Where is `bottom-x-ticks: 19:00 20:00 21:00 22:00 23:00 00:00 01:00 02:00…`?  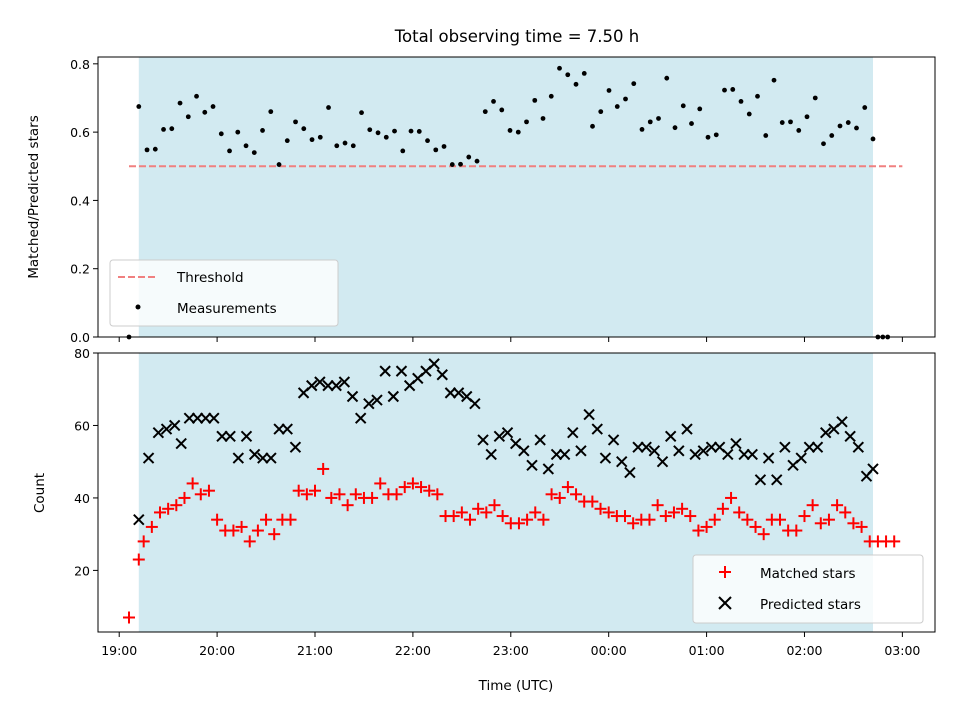
bottom-x-ticks: 19:00 20:00 21:00 22:00 23:00 00:00 01:00 02:00… is located at coordinates (510, 645).